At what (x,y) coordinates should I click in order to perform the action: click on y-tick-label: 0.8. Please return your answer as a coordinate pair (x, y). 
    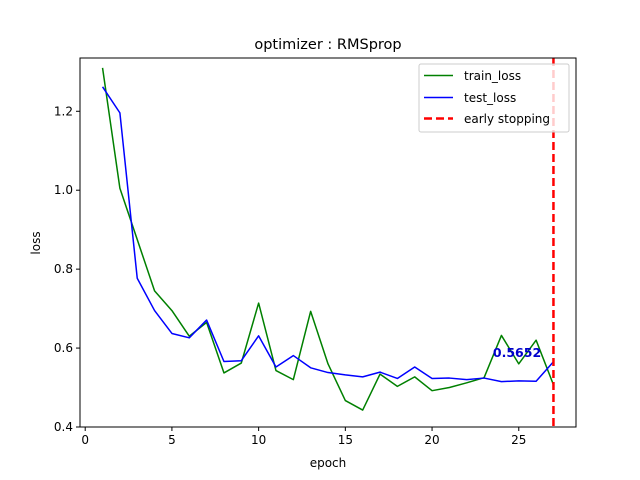
    Looking at the image, I should click on (63, 269).